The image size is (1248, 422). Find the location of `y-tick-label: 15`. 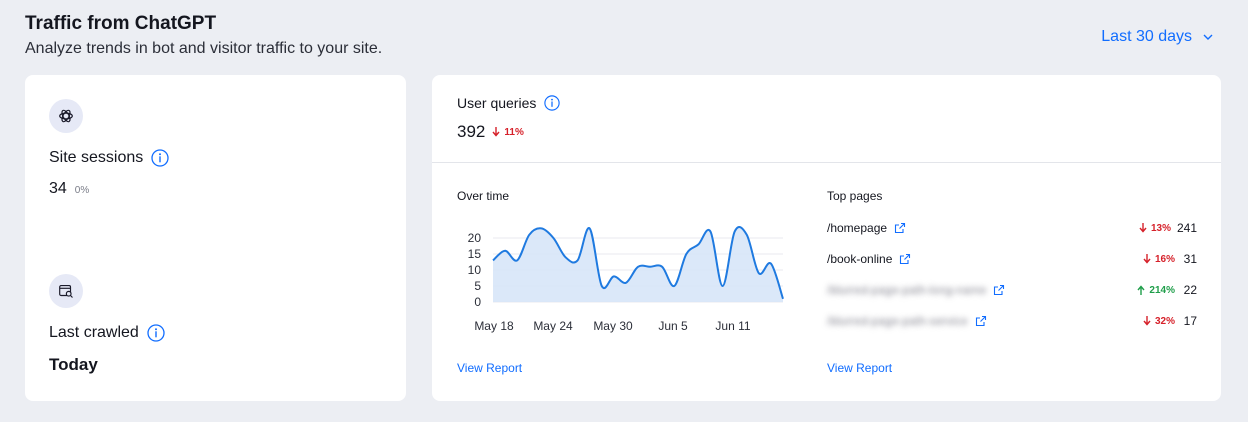

y-tick-label: 15 is located at coordinates (475, 254).